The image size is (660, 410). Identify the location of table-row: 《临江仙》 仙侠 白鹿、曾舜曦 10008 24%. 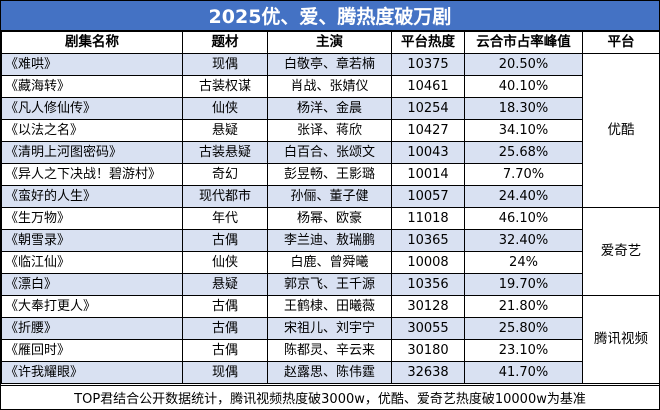
(330, 262).